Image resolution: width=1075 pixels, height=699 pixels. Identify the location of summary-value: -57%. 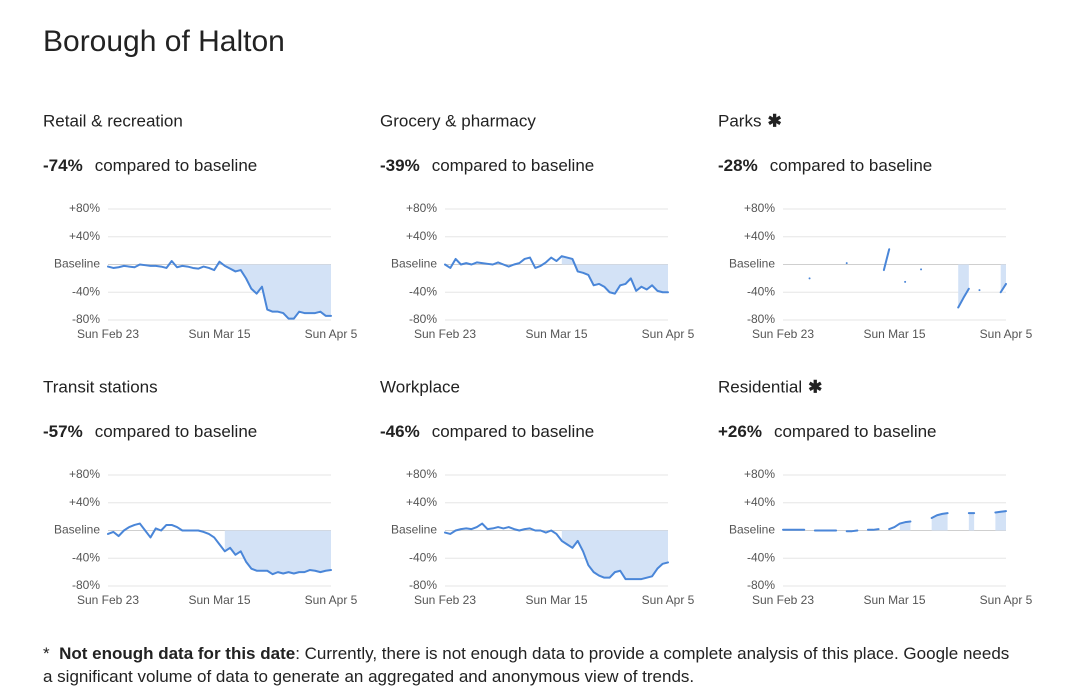
(63, 431).